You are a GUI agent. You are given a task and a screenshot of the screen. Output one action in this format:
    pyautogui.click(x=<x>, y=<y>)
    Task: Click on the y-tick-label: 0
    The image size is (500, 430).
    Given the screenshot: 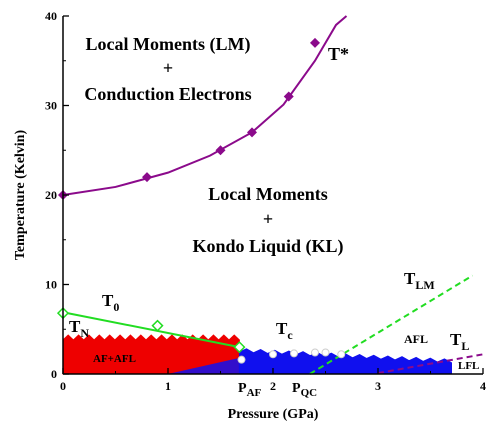 What is the action you would take?
    pyautogui.click(x=54, y=374)
    